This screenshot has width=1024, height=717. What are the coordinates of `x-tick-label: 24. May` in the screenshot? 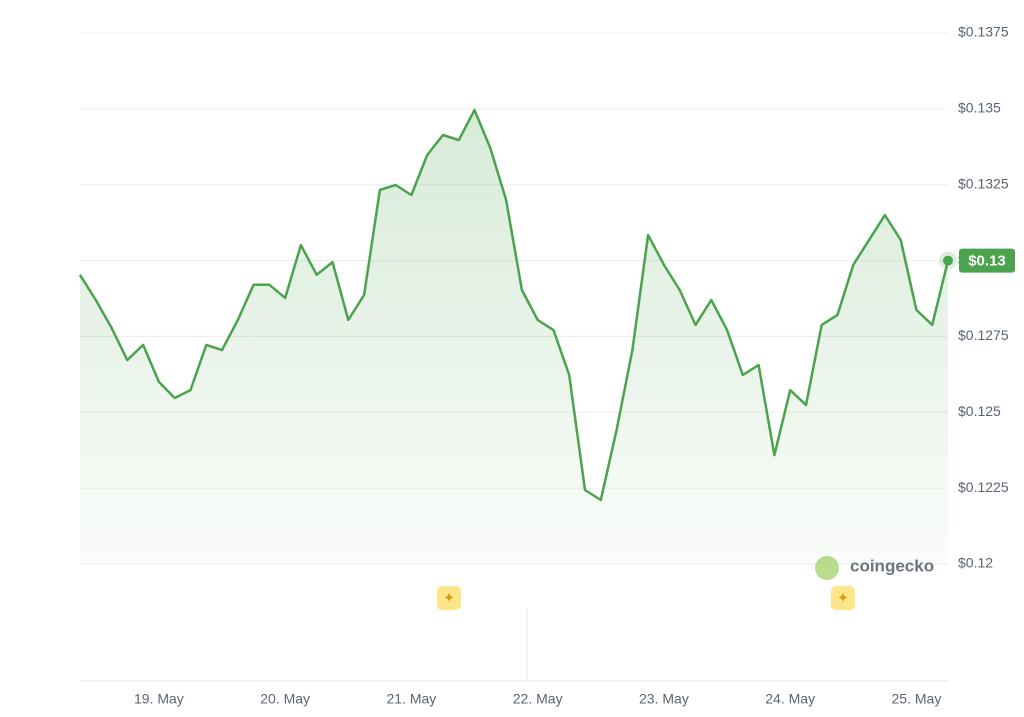 It's located at (790, 699).